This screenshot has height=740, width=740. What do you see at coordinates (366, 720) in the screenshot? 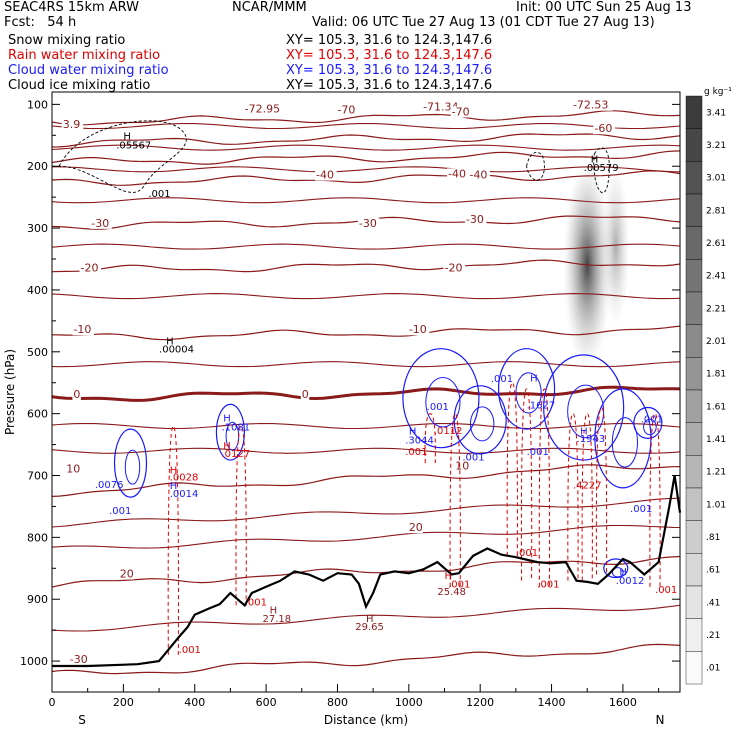
I see `x-axis-label: Distance (km)` at bounding box center [366, 720].